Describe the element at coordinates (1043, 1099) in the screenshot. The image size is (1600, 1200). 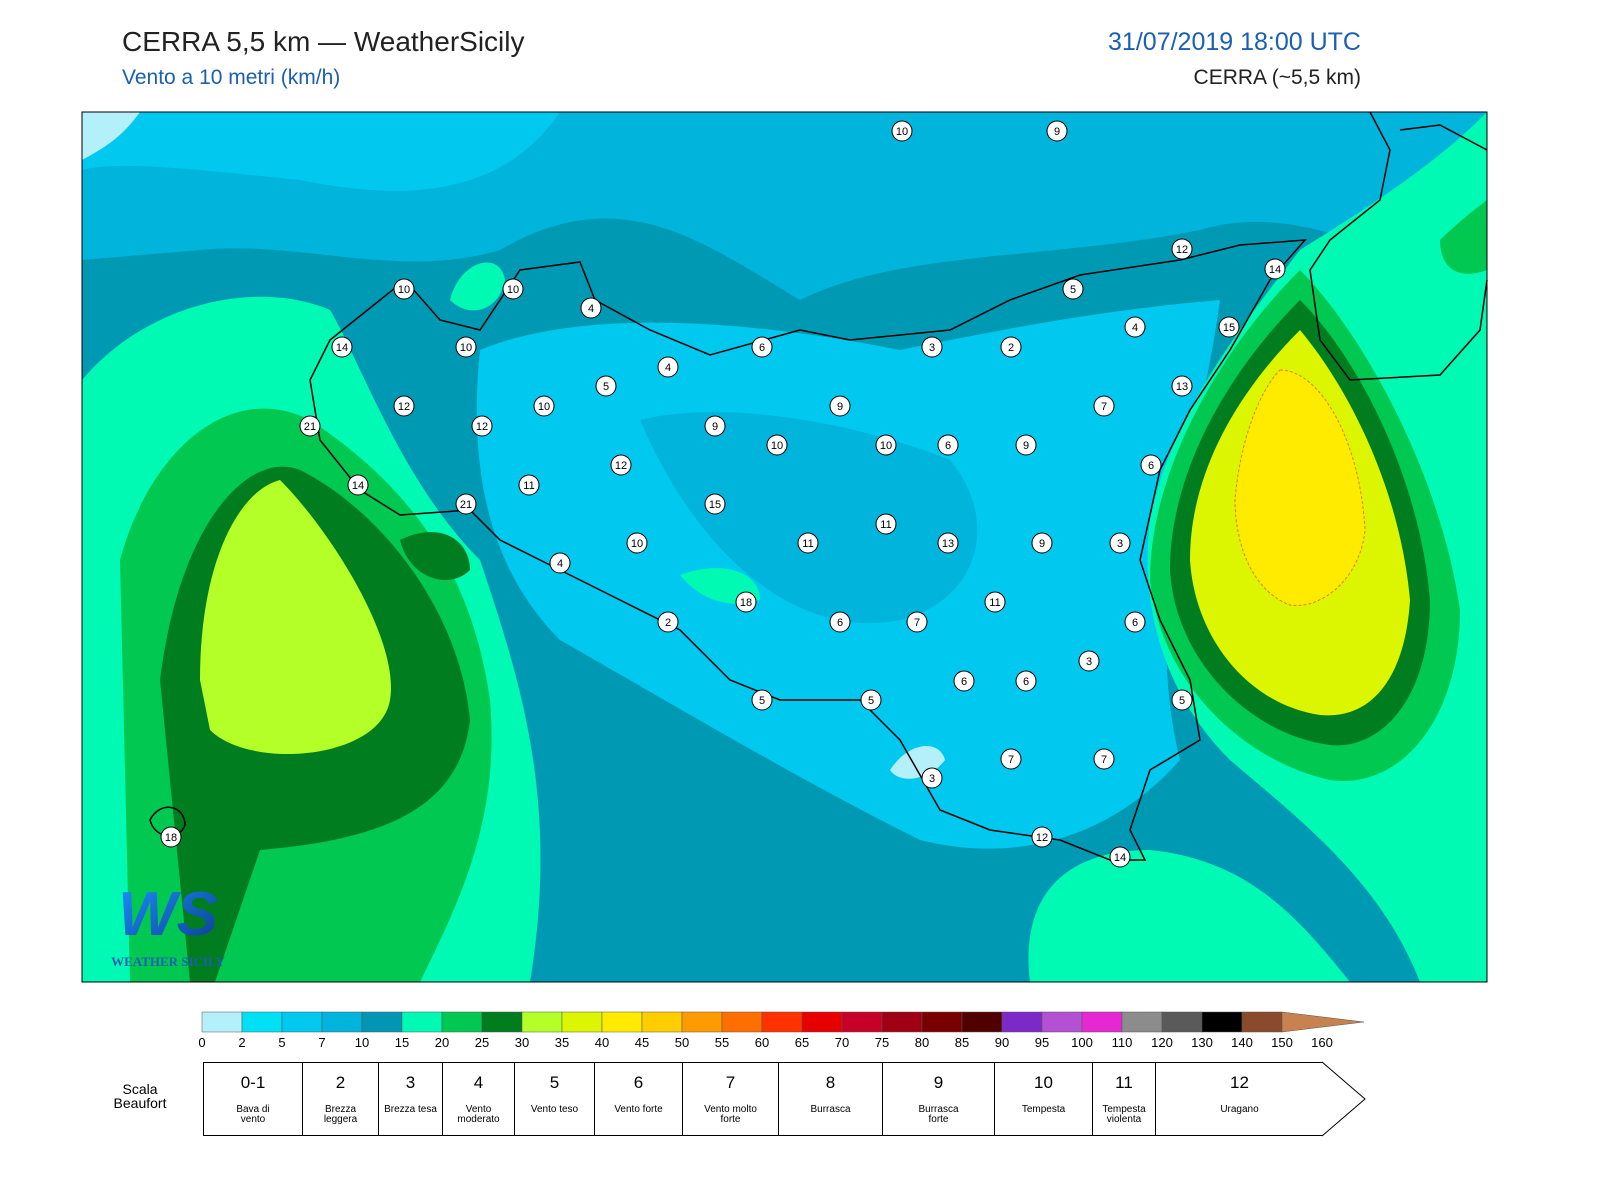
I see `beaufort-box: 10 Tempesta` at that location.